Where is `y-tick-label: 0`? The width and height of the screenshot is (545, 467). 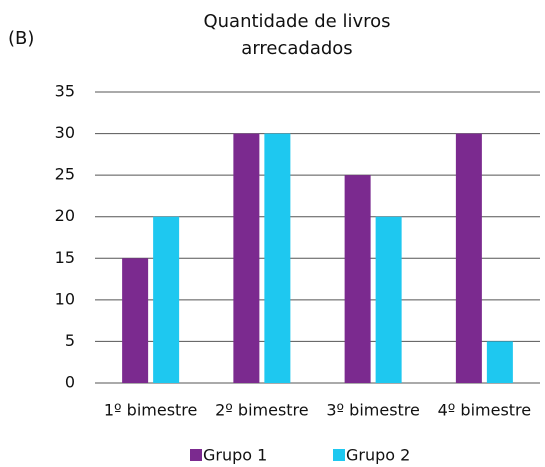
y-tick-label: 0 is located at coordinates (70, 382).